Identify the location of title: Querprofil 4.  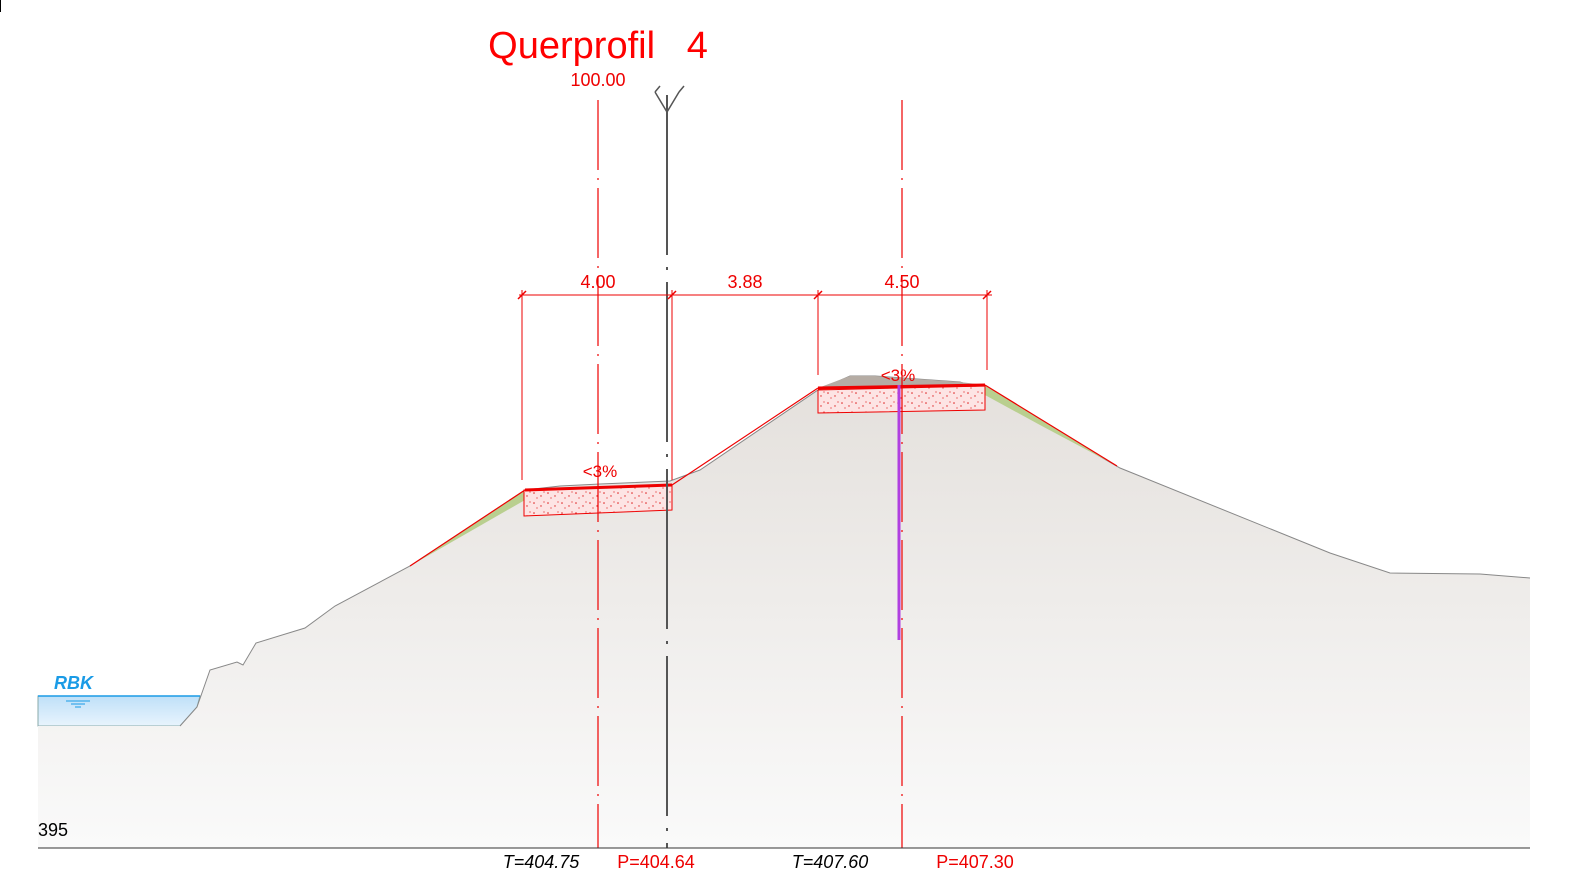
(598, 46).